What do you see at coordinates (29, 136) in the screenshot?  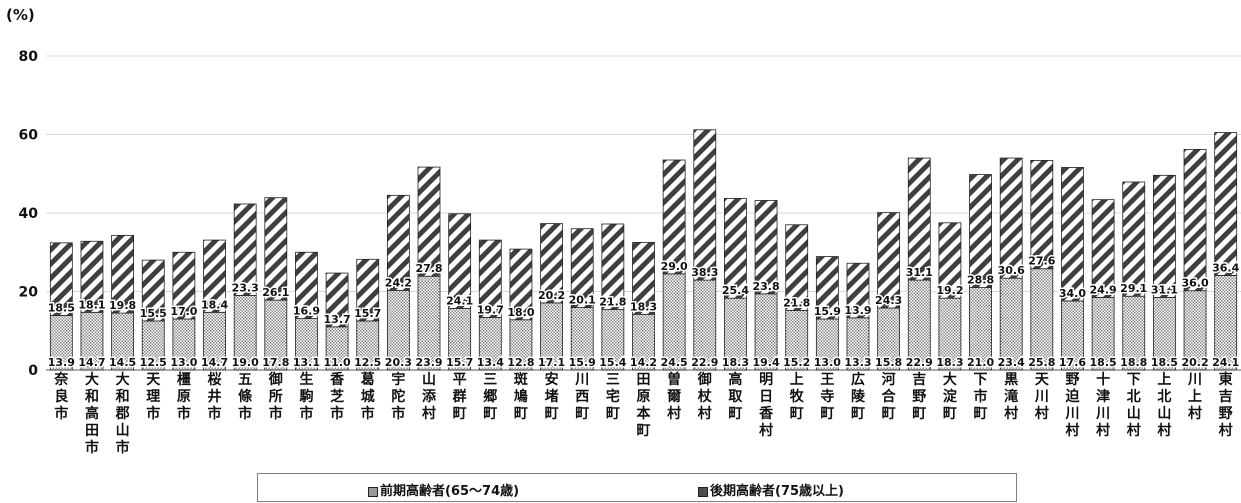 I see `y-tick-label: 60` at bounding box center [29, 136].